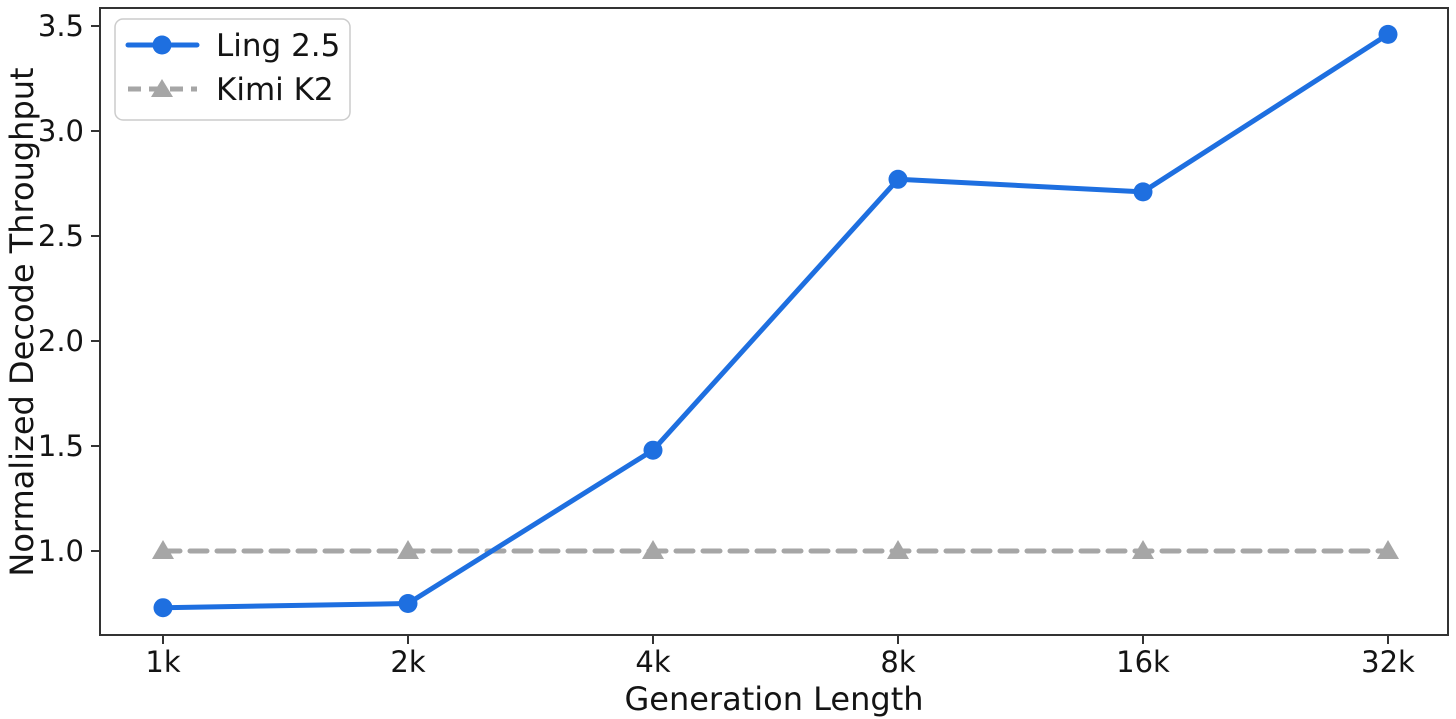  I want to click on y-axis-label: Normalized Decode Throughput, so click(22, 321).